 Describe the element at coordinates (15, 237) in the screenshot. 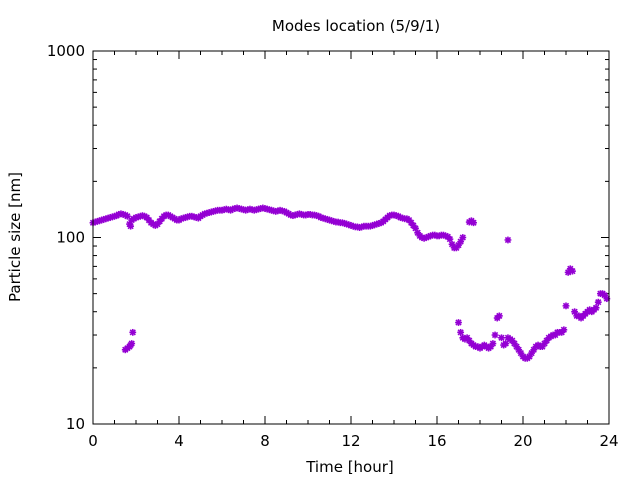

I see `y-axis-label: Particle size [nm]` at that location.